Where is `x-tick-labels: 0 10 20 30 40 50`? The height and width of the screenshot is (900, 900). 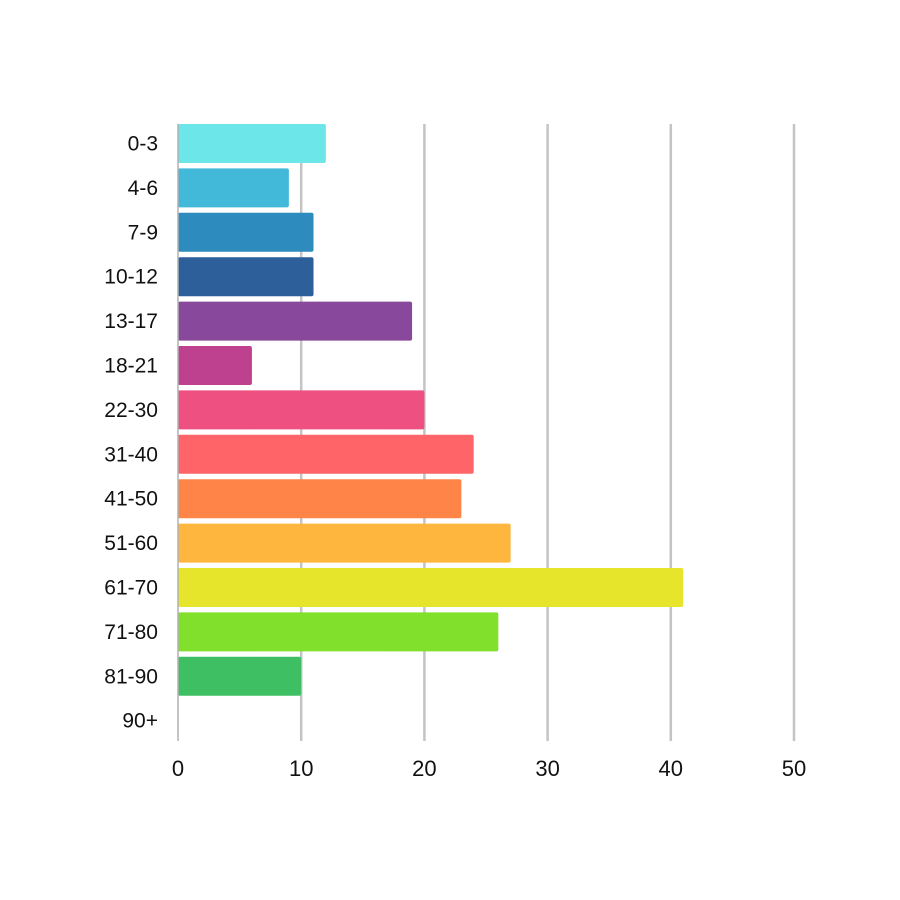 x-tick-labels: 0 10 20 30 40 50 is located at coordinates (489, 768).